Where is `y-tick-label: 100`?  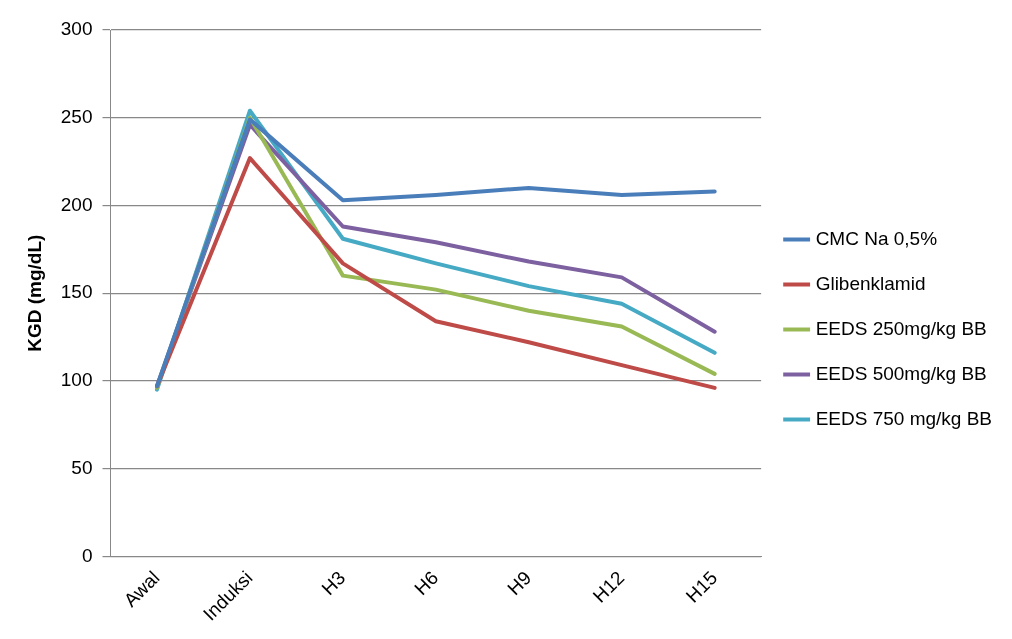 y-tick-label: 100 is located at coordinates (76, 380).